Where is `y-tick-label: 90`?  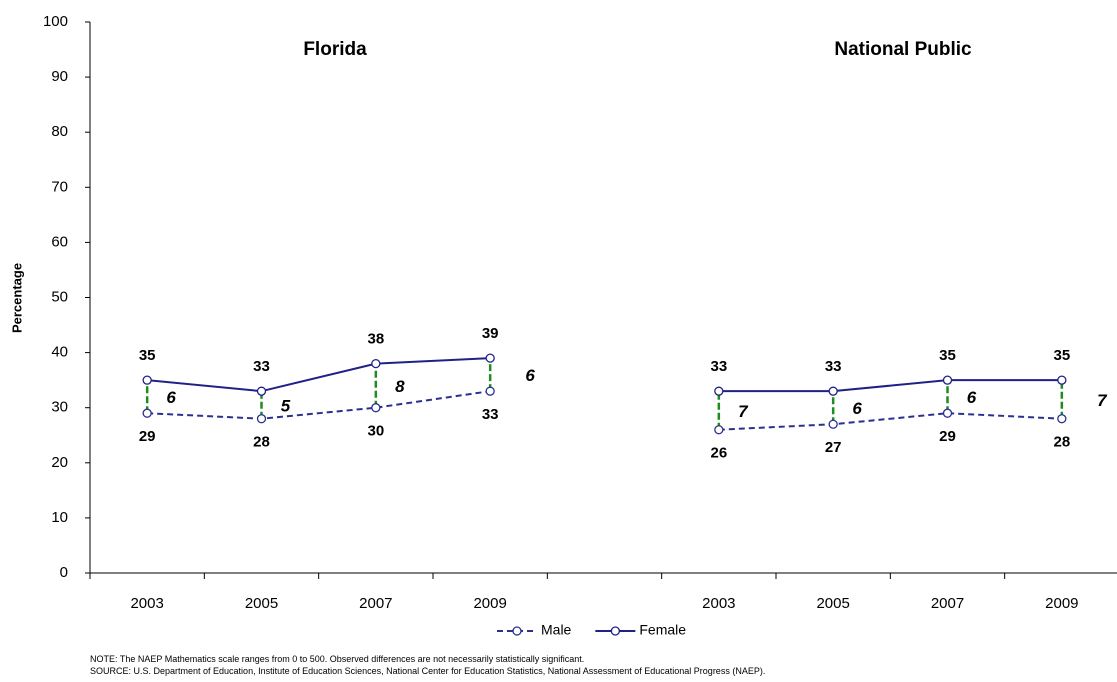 y-tick-label: 90 is located at coordinates (59, 76).